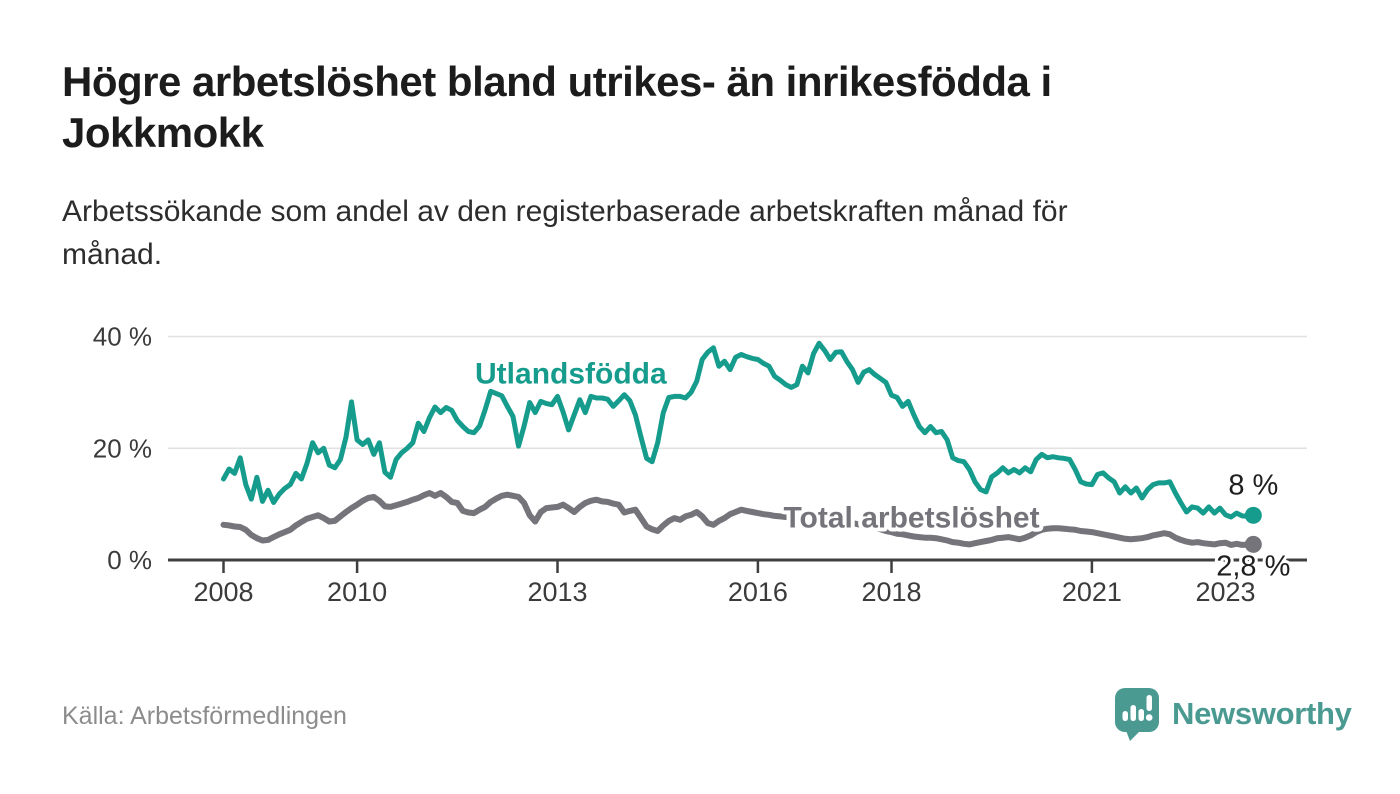 The image size is (1400, 794). Describe the element at coordinates (758, 592) in the screenshot. I see `x-axis-label-2016: 2016` at that location.